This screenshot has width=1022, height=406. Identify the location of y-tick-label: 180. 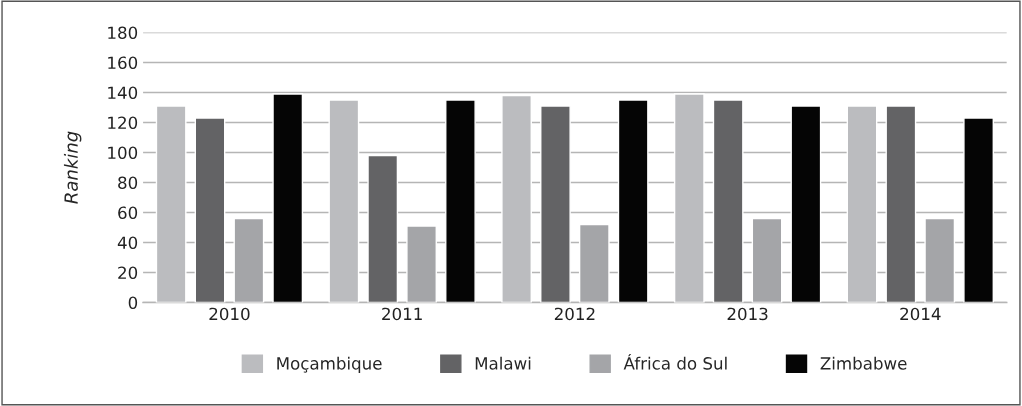
(123, 33).